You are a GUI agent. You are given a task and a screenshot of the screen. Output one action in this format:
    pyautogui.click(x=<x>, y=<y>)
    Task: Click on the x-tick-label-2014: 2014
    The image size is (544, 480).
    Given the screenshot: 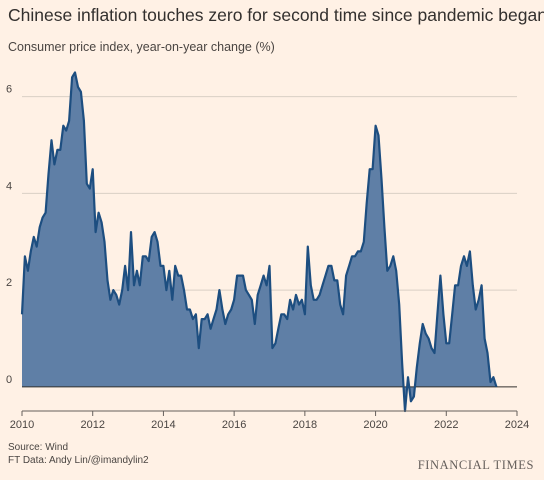 What is the action you would take?
    pyautogui.click(x=163, y=425)
    